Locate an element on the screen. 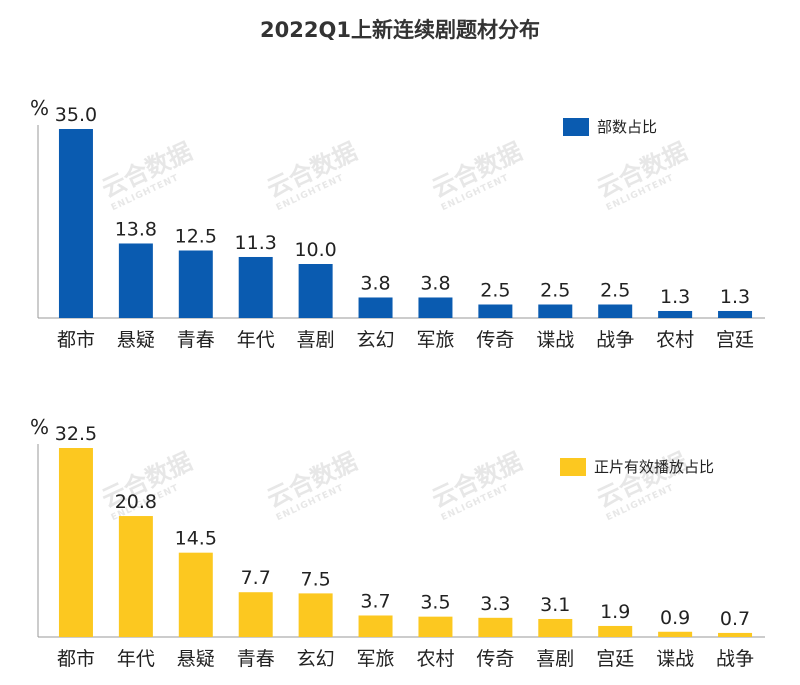  data-label: 0.9 is located at coordinates (675, 618).